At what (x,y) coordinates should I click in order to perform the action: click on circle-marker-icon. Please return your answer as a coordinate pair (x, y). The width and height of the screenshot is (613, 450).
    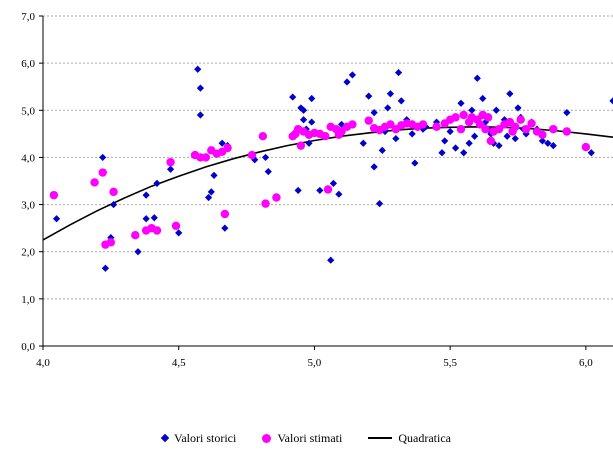
    Looking at the image, I should click on (267, 438).